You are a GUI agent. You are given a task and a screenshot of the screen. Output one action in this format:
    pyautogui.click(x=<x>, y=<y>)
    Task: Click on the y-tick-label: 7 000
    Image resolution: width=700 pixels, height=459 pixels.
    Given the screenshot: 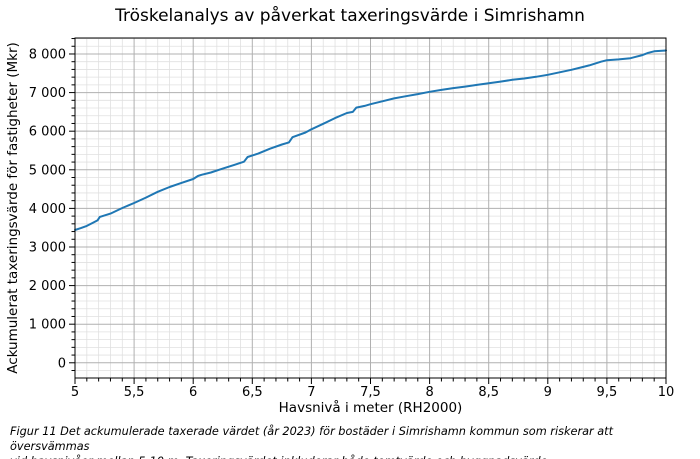 What is the action you would take?
    pyautogui.click(x=47, y=93)
    